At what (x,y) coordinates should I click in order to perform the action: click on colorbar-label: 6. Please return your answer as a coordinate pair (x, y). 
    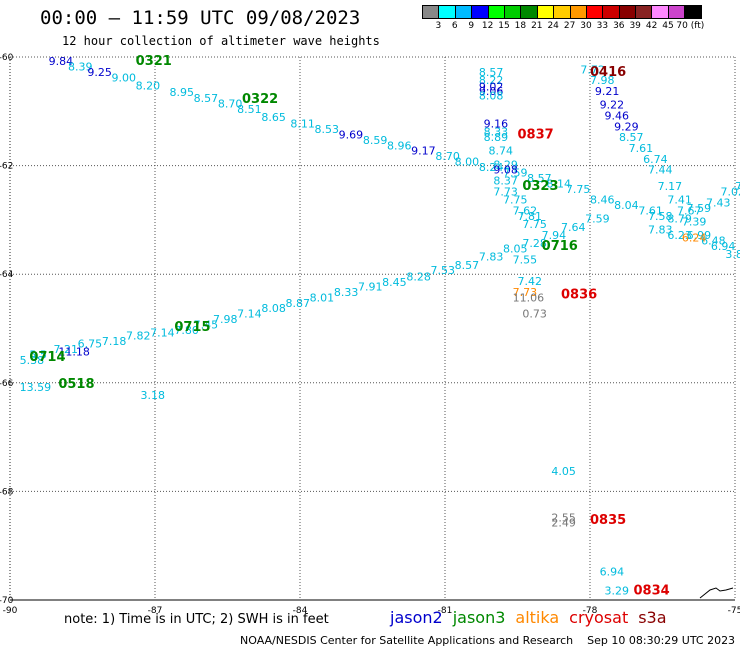
    Looking at the image, I should click on (454, 26).